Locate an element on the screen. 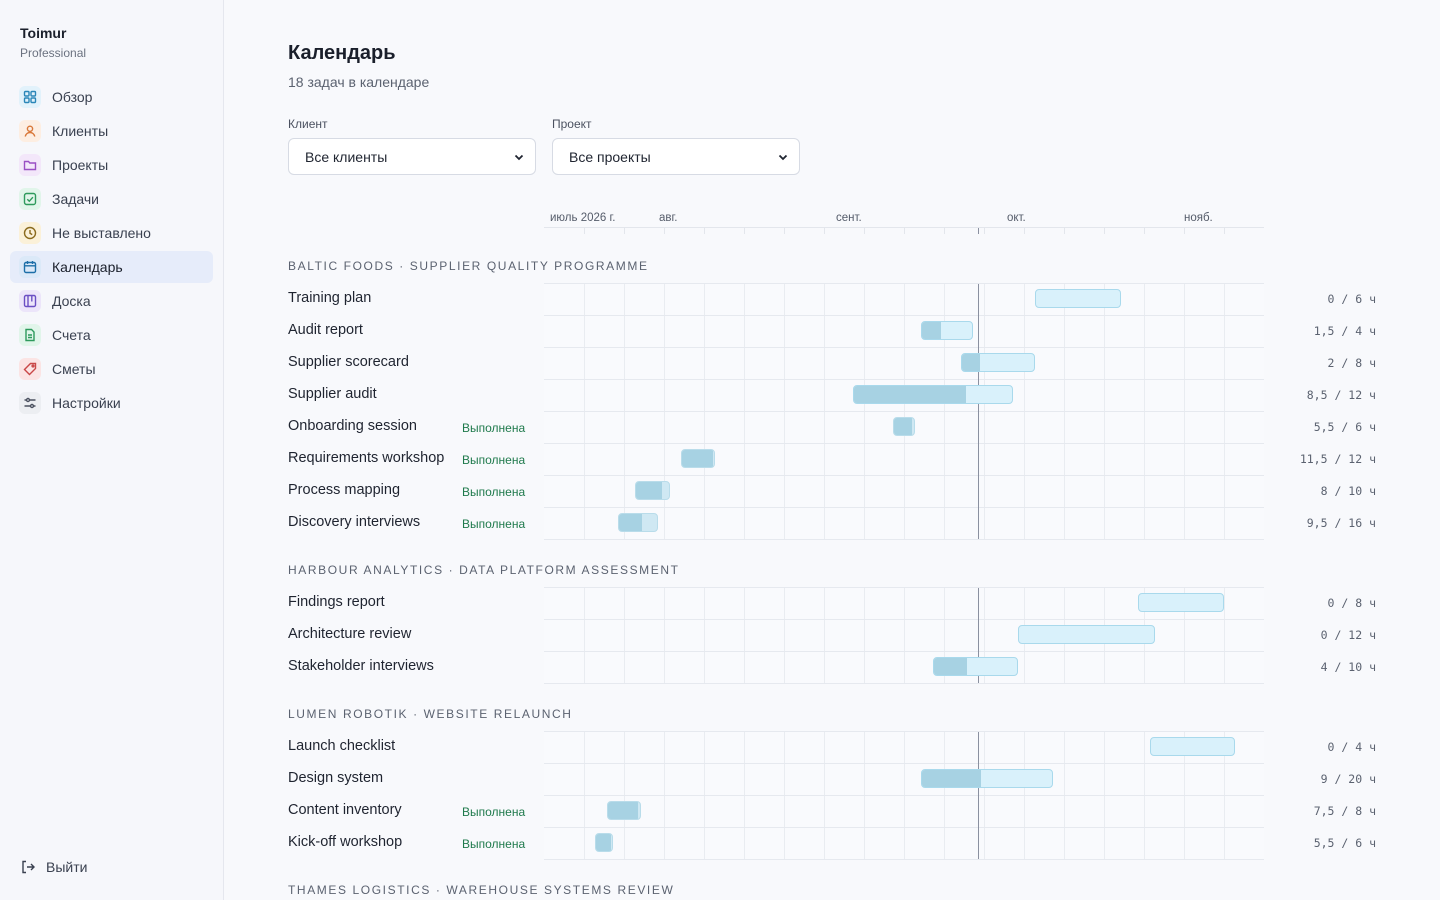 The image size is (1440, 900). project-select: Все проекты is located at coordinates (676, 156).